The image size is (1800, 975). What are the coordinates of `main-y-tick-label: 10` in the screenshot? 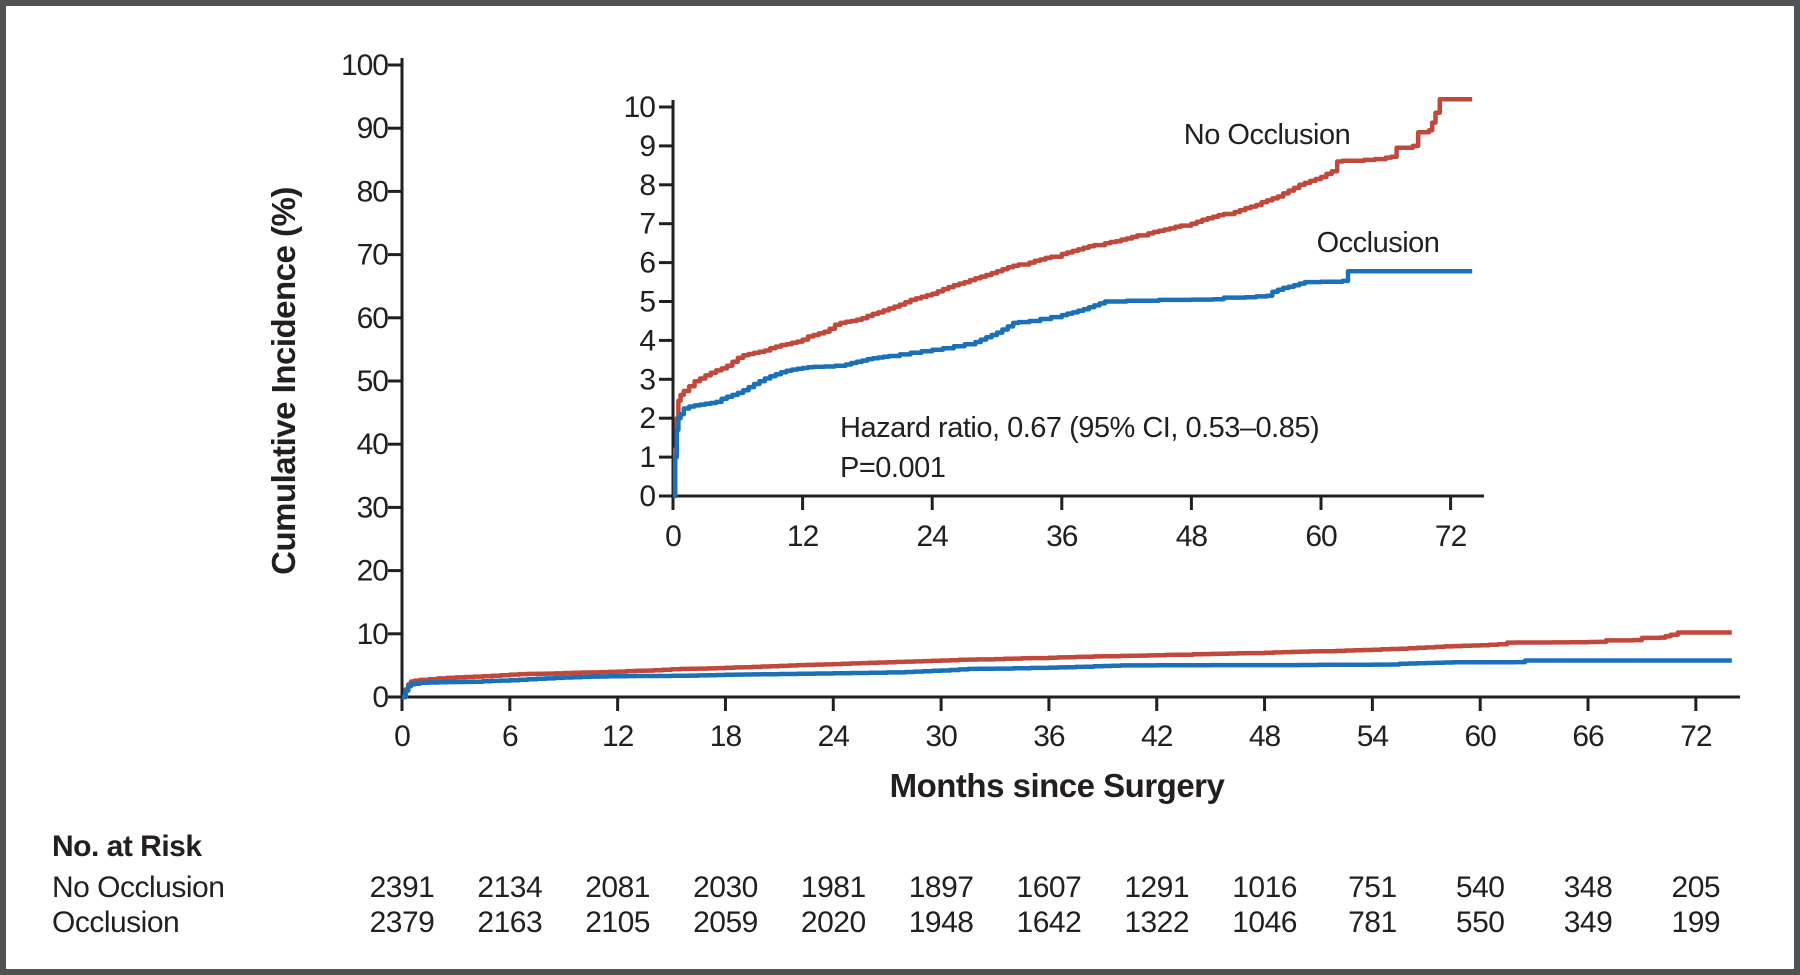 It's located at (373, 634).